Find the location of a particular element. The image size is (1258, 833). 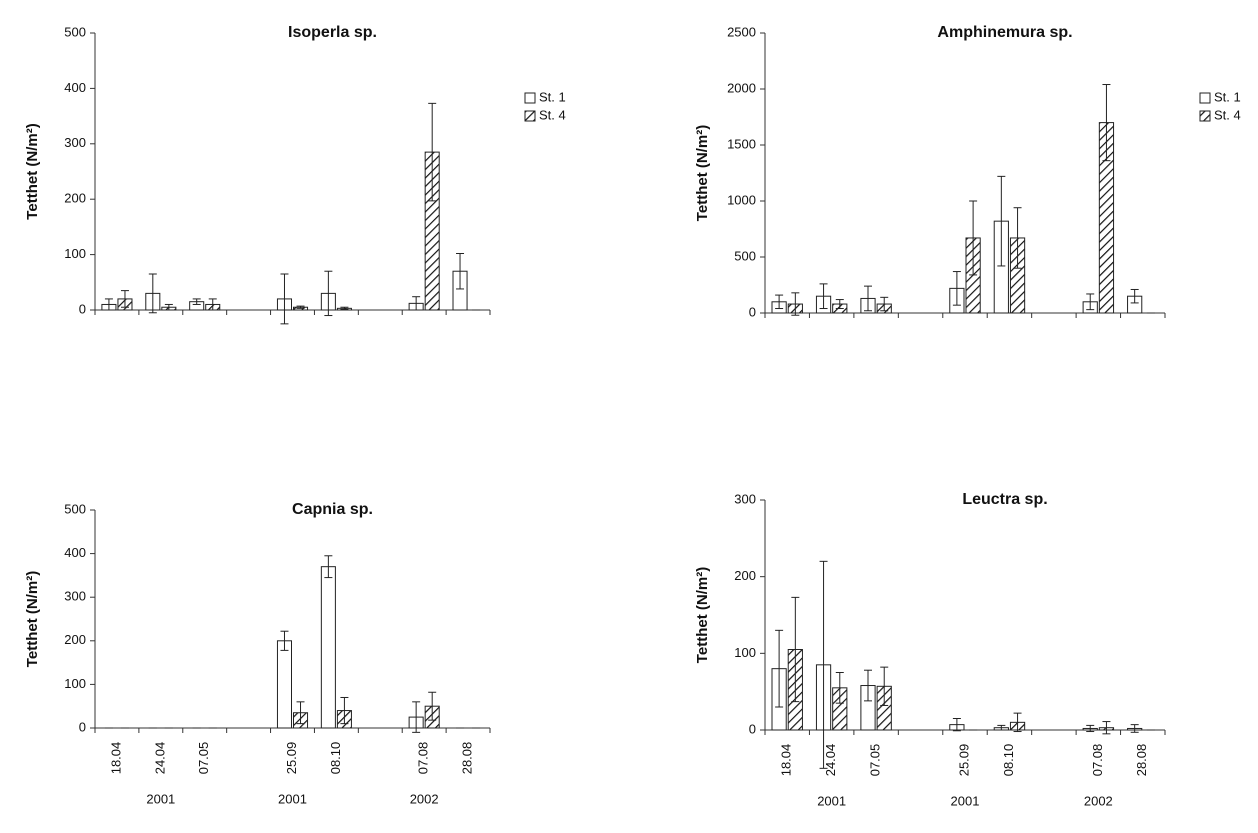

y-tick-label: 1000 is located at coordinates (741, 199).